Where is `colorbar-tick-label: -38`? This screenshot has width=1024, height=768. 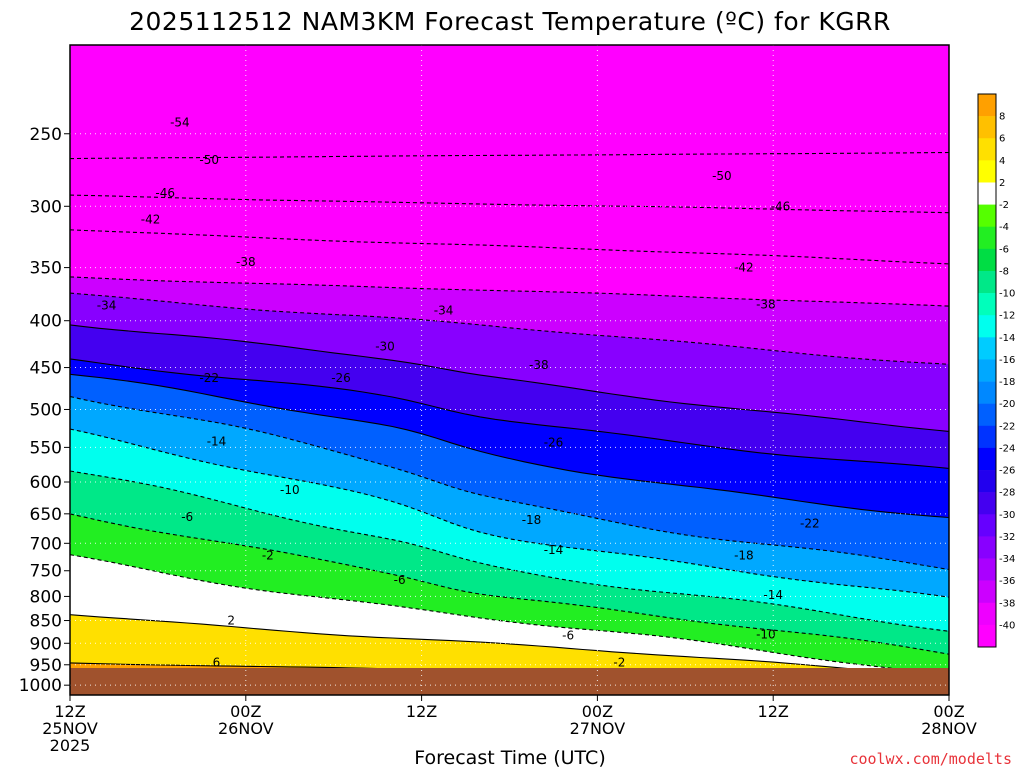
colorbar-tick-label: -38 is located at coordinates (1007, 603).